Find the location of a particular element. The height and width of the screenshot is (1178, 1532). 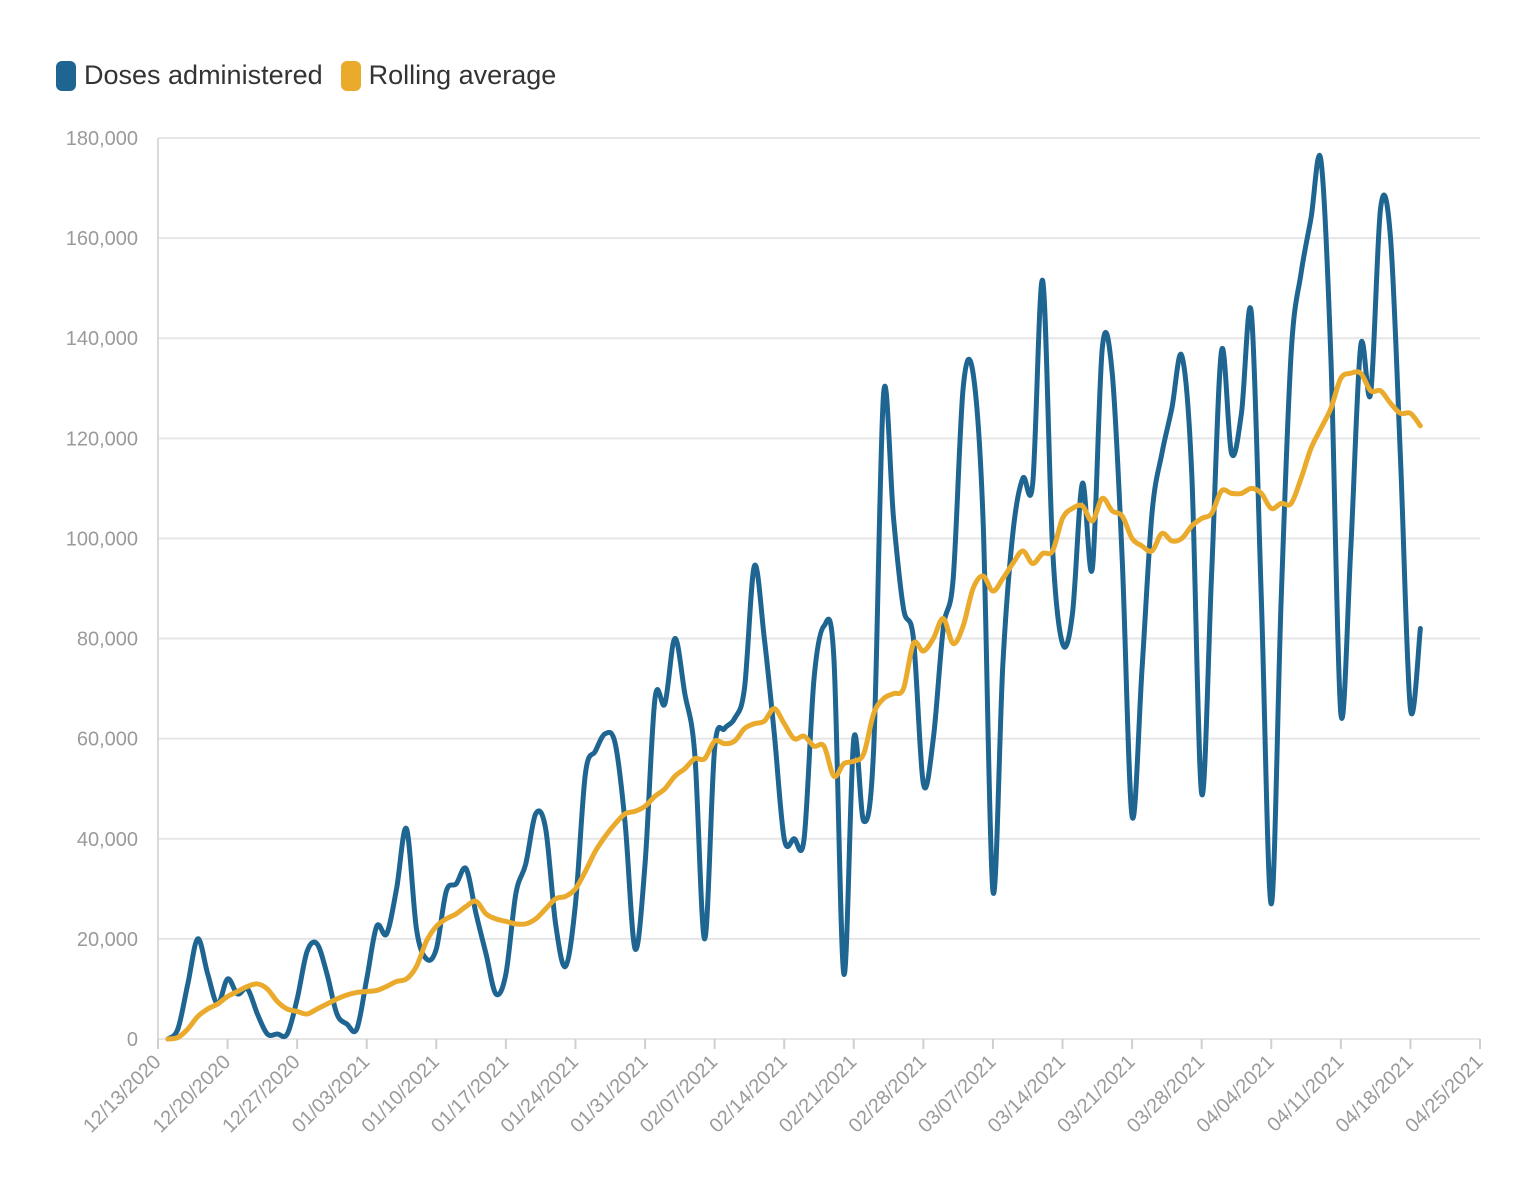

y-tick-label: 160,000 is located at coordinates (102, 239).